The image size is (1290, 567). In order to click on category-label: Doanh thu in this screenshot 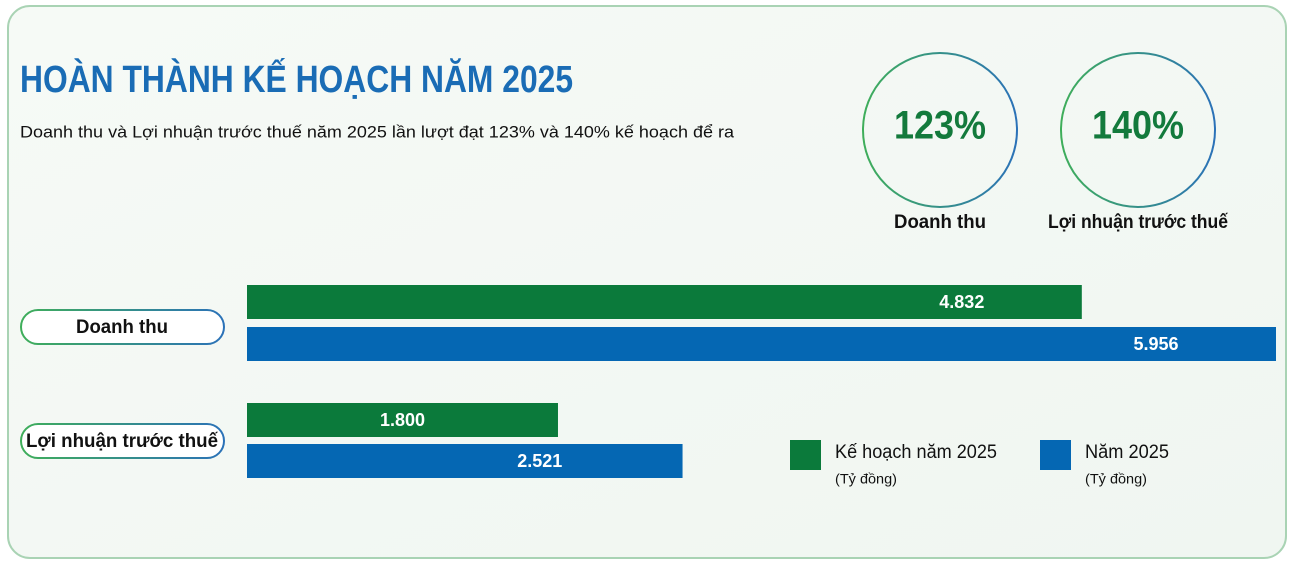, I will do `click(122, 327)`.